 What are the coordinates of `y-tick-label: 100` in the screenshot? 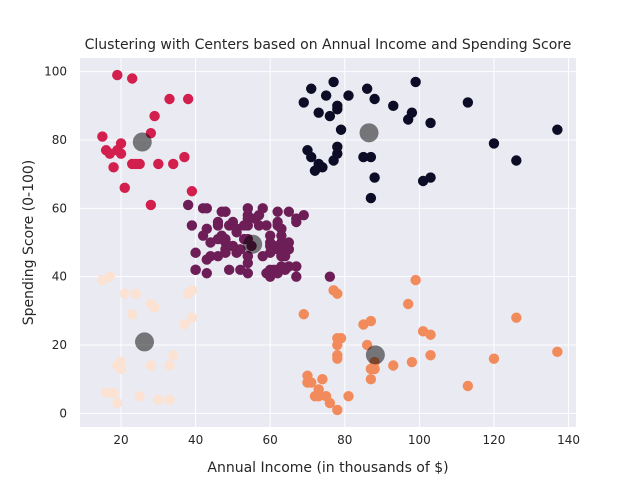 It's located at (55, 72).